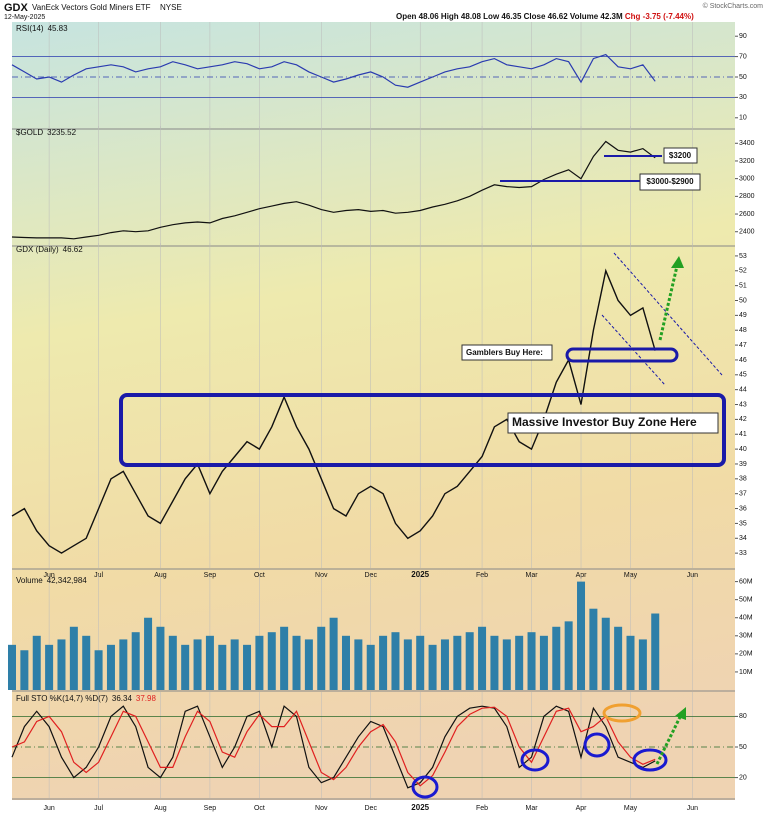 The image size is (768, 815). What do you see at coordinates (677, 262) in the screenshot?
I see `arrow-head` at bounding box center [677, 262].